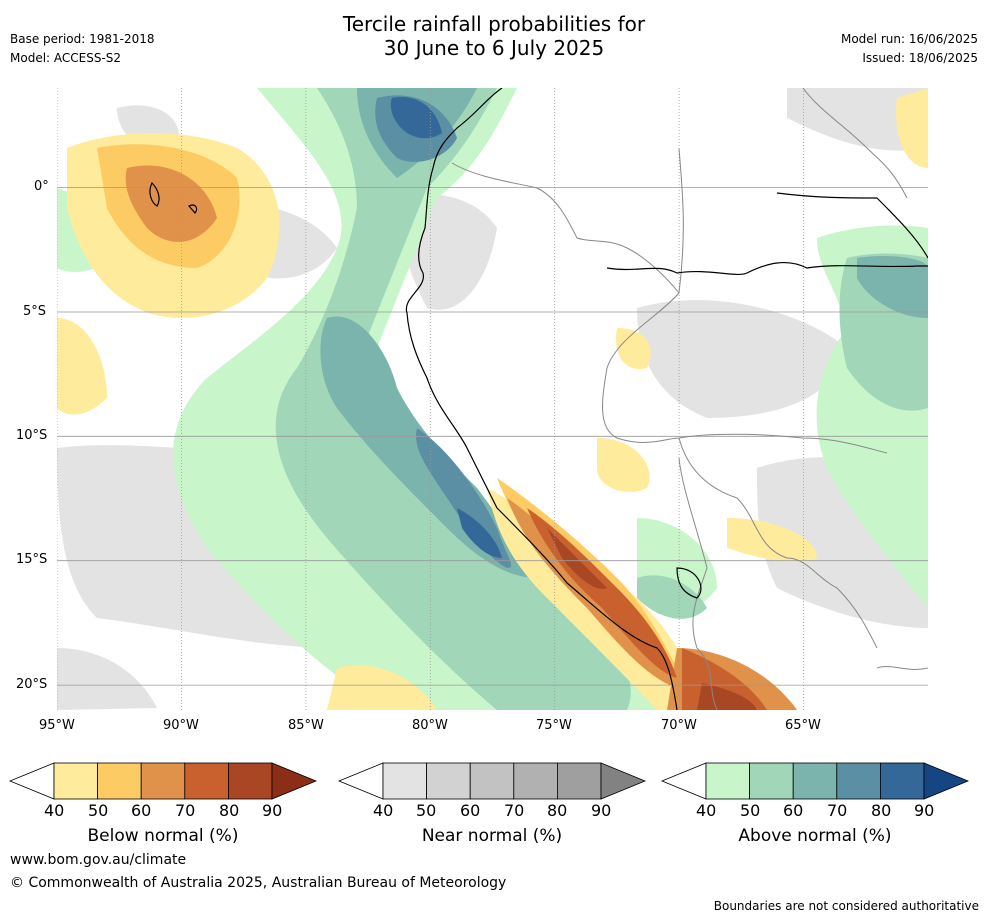 This screenshot has width=988, height=919. Describe the element at coordinates (554, 725) in the screenshot. I see `lon-tick-75w: 75°W` at that location.